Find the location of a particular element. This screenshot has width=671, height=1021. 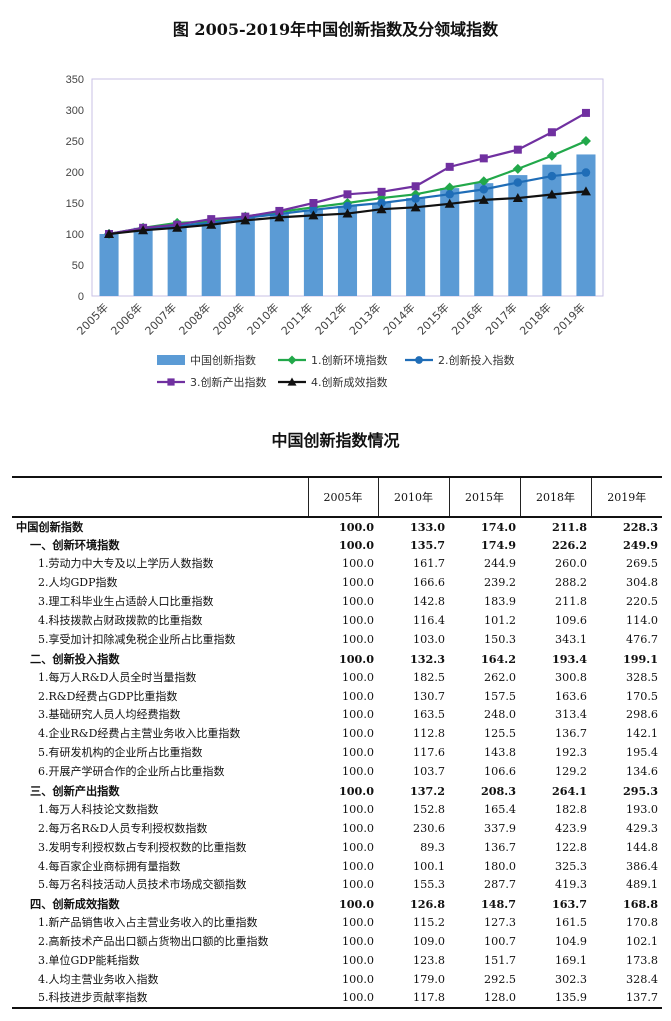

value-cell: 295.3 is located at coordinates (640, 791).